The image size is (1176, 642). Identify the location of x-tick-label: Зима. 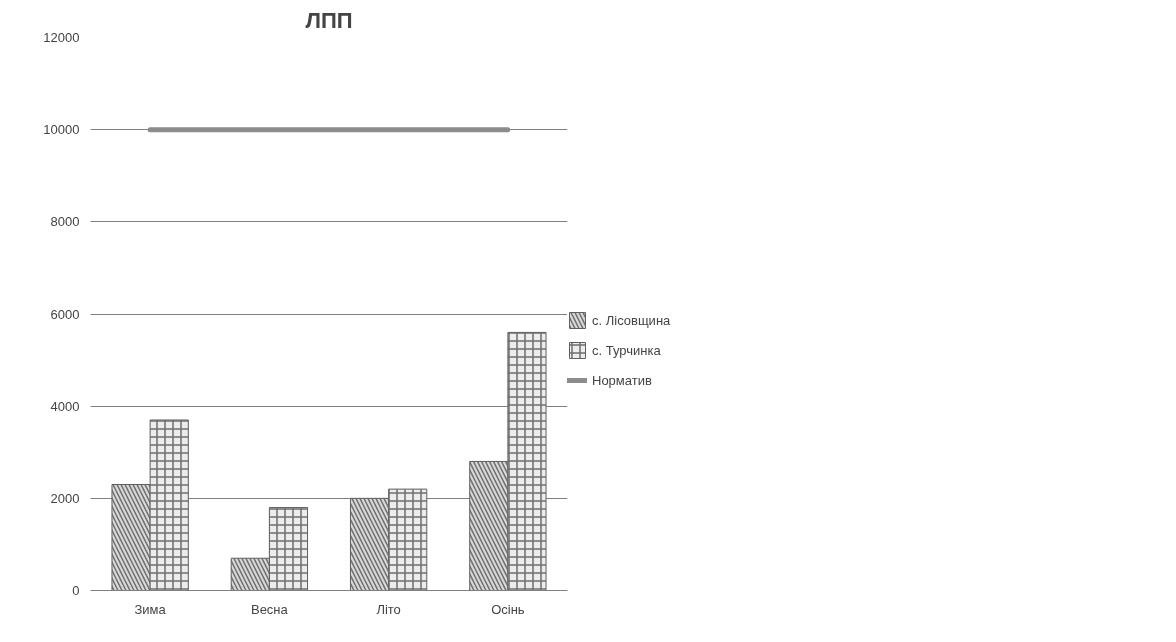
(150, 609).